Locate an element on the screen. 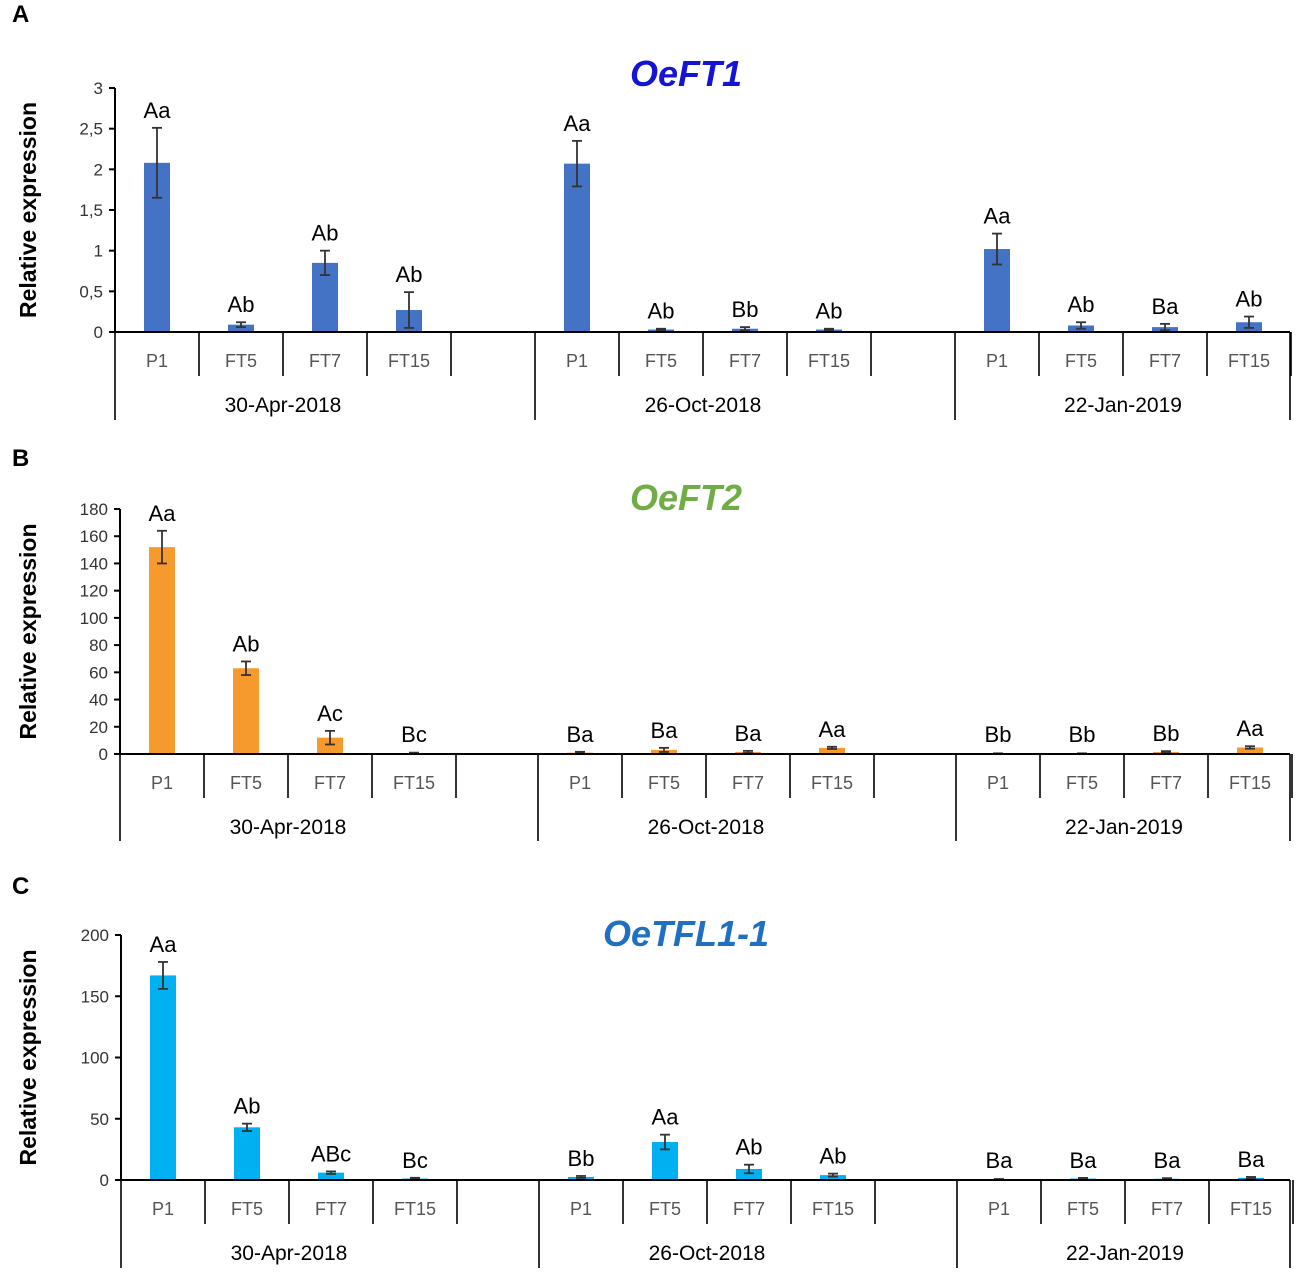 This screenshot has height=1274, width=1299. y-tick-label: 1 is located at coordinates (98, 251).